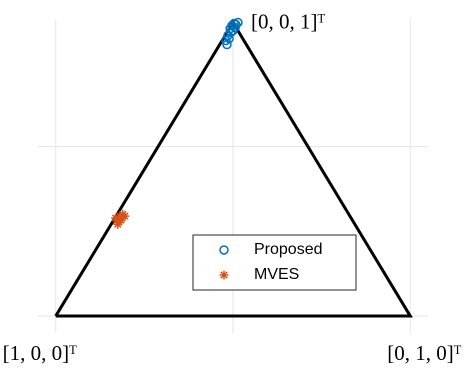 The image size is (472, 370). Describe the element at coordinates (276, 274) in the screenshot. I see `legend-label: MVES` at that location.